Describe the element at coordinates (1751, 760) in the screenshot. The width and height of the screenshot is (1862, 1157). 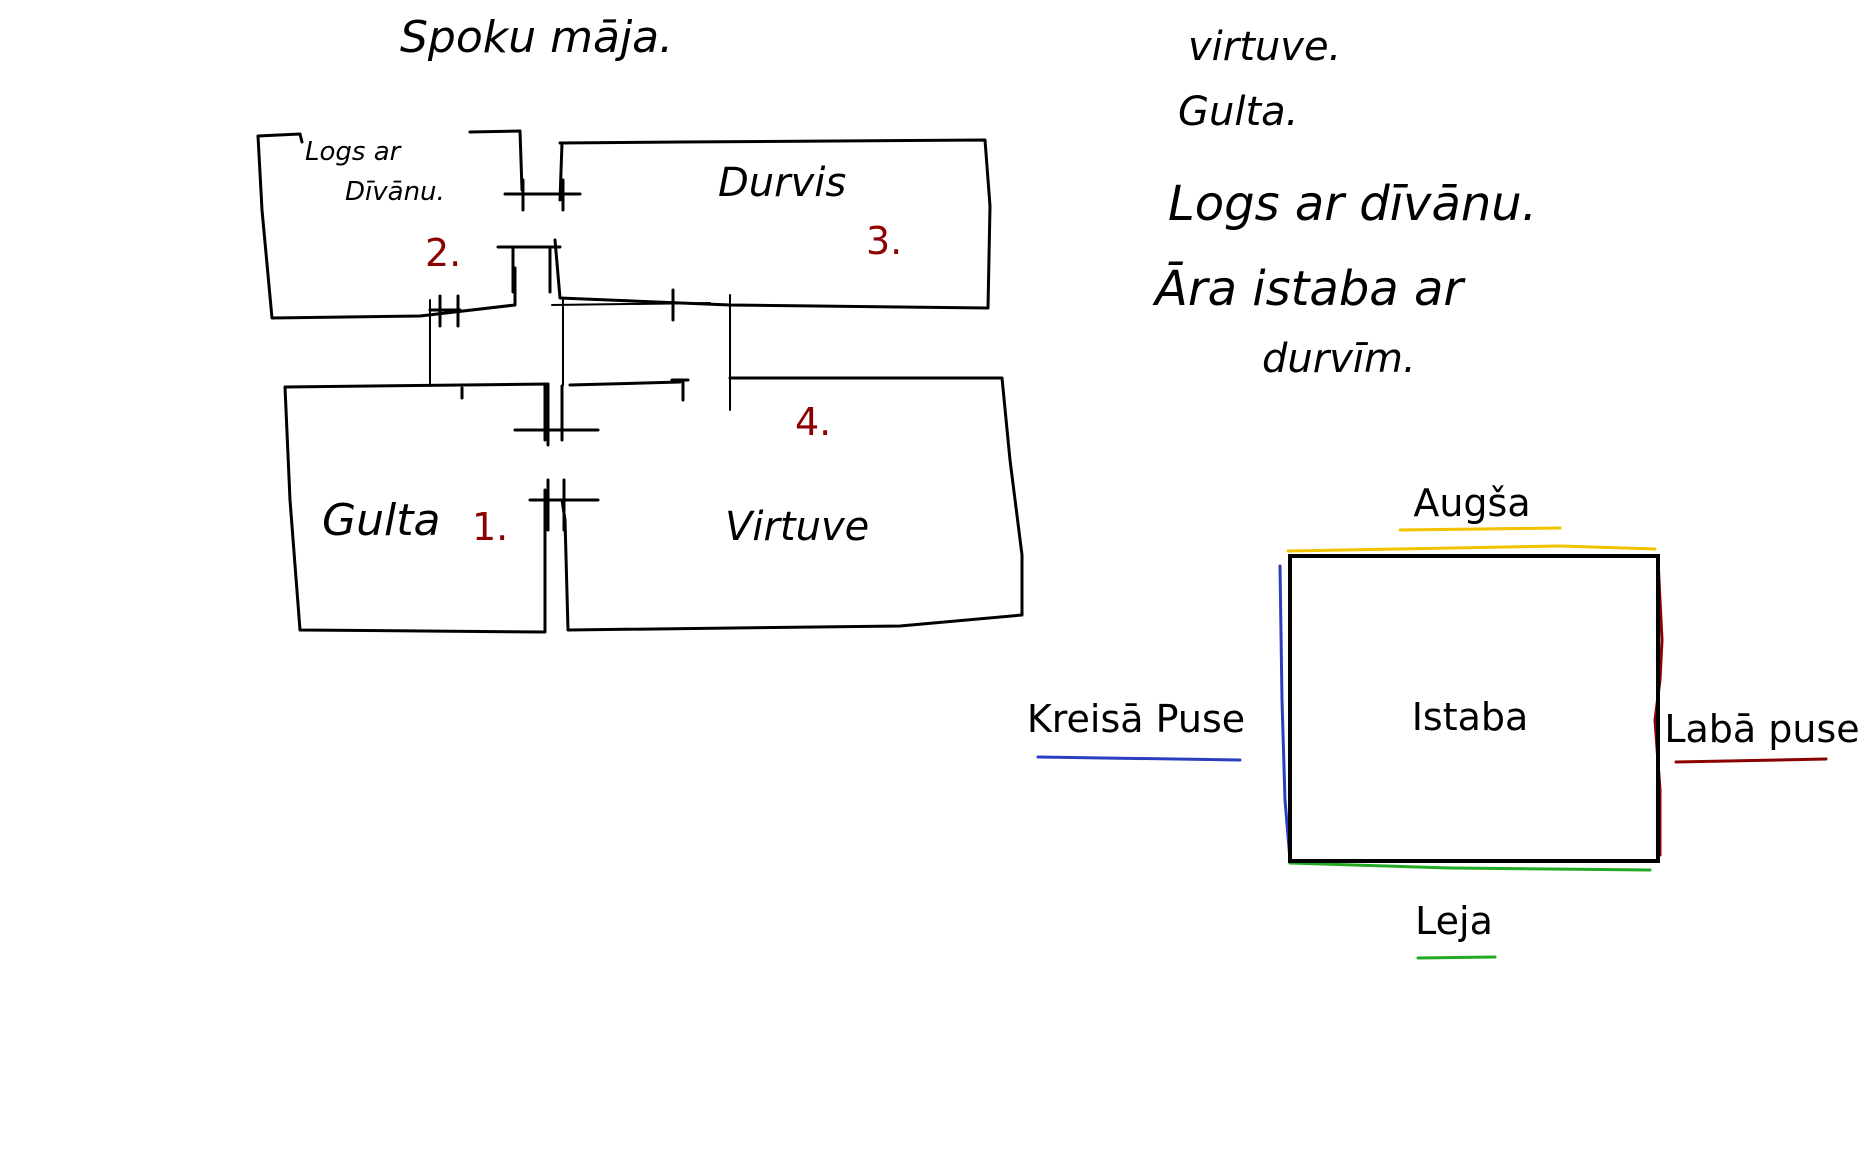
I see `right-label-underline` at that location.